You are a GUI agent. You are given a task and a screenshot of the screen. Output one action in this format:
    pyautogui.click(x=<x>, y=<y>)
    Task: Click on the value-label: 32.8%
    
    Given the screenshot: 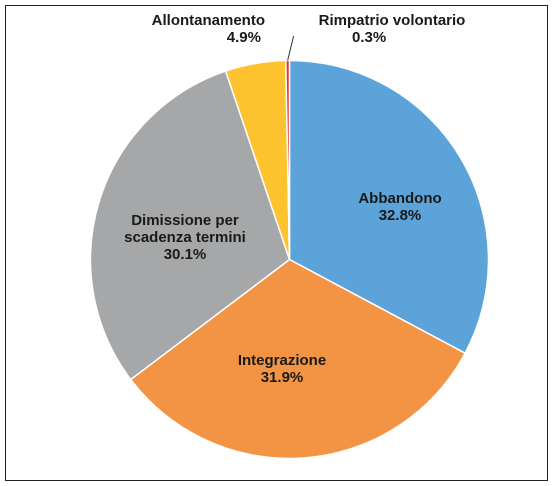 What is the action you would take?
    pyautogui.click(x=400, y=215)
    